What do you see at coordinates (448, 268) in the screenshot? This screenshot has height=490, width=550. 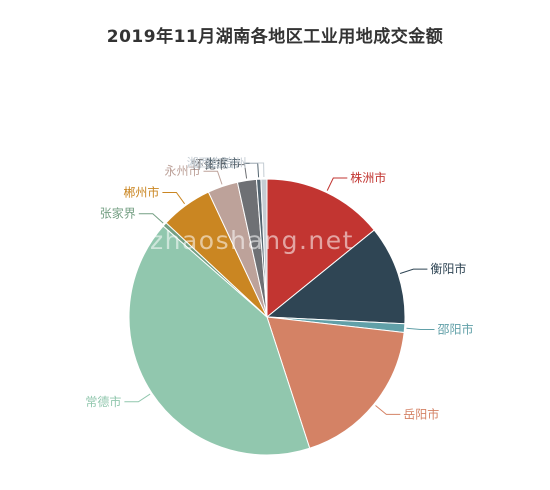 I see `slice-label-1: 衡阳市` at bounding box center [448, 268].